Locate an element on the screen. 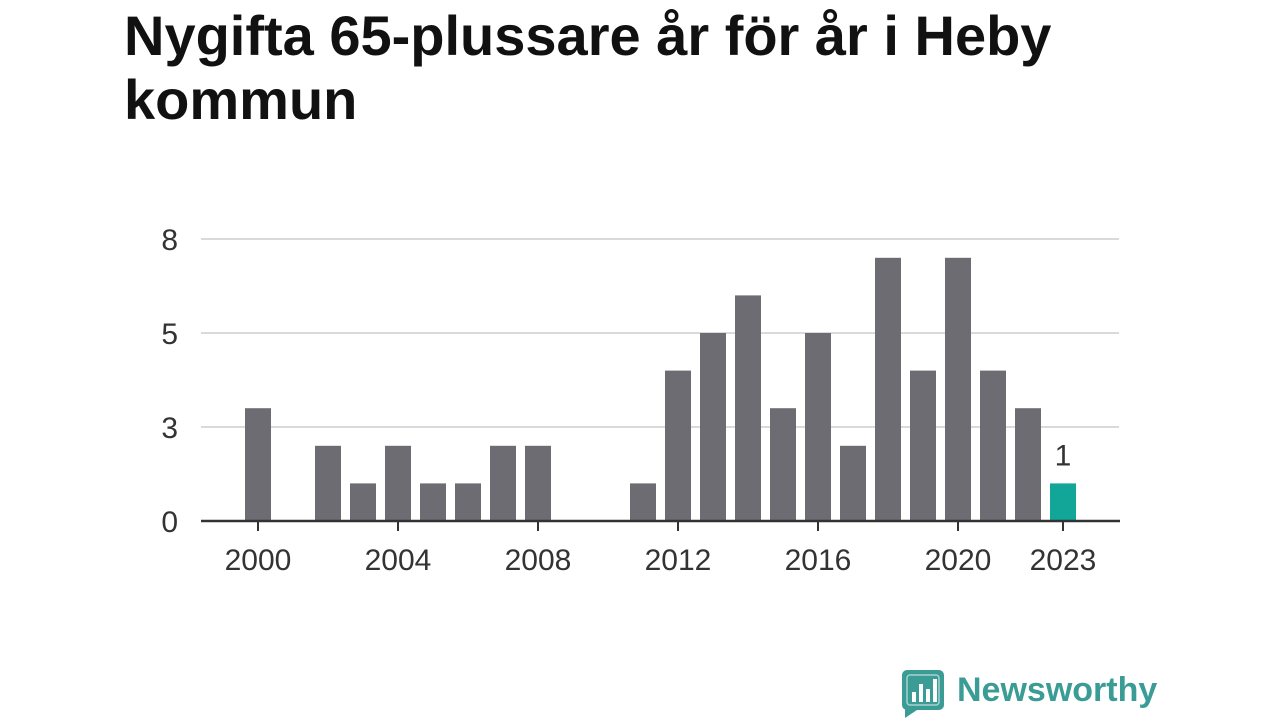  bar-2000 is located at coordinates (258, 464).